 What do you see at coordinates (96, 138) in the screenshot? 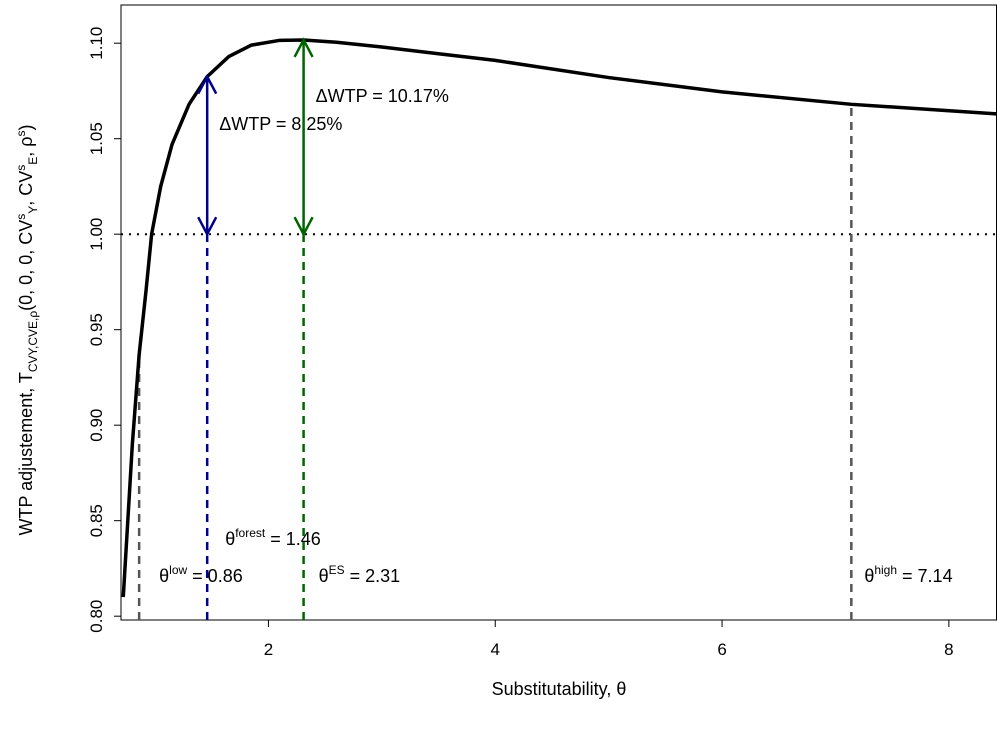
I see `y-tick-label: 1.05` at bounding box center [96, 138].